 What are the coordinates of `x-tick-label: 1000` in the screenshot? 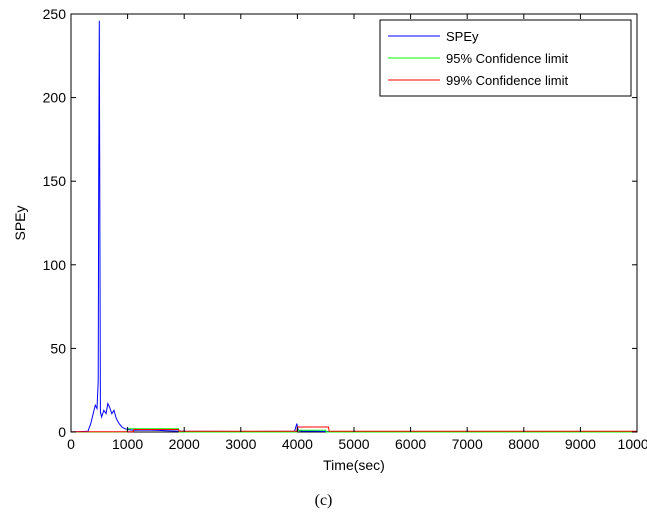 It's located at (127, 444).